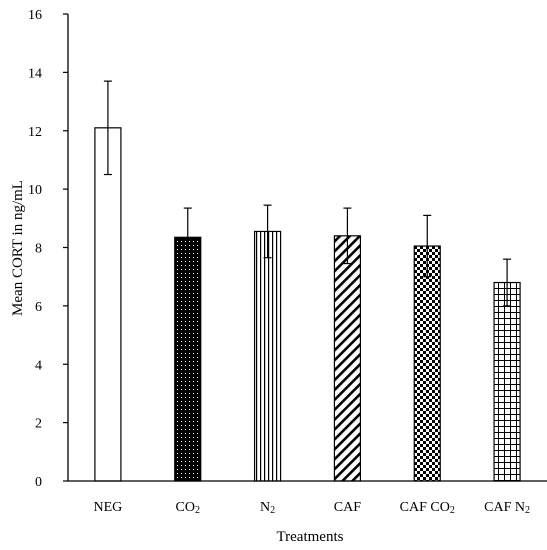  I want to click on y-tick-label-8: 16, so click(35, 15).